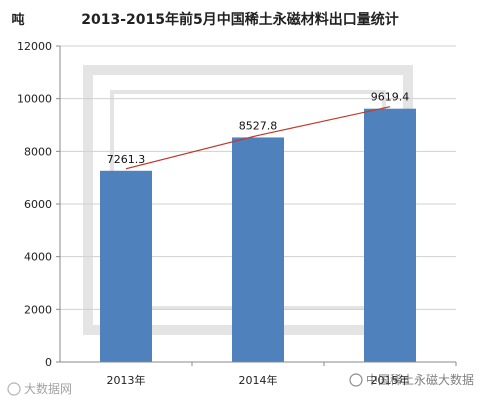 This screenshot has height=401, width=480. I want to click on x-tick-label: 2013年, so click(126, 380).